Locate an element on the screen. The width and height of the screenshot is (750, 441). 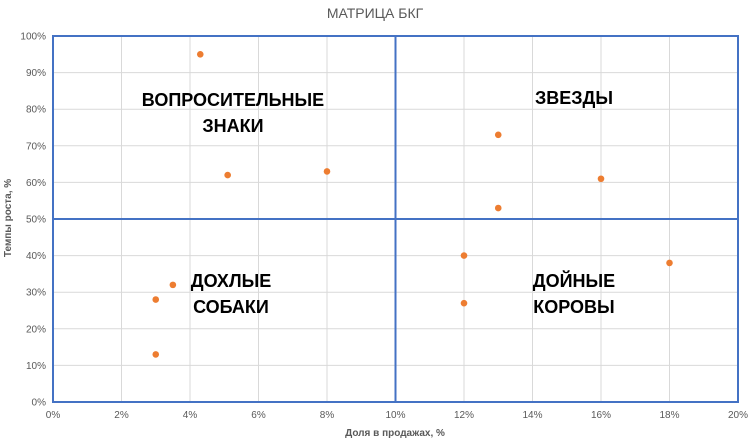
y-axis-ticks: 0% 10% 20% 30% 40% 50% 60% 70% 80% 90% 100% is located at coordinates (33, 220).